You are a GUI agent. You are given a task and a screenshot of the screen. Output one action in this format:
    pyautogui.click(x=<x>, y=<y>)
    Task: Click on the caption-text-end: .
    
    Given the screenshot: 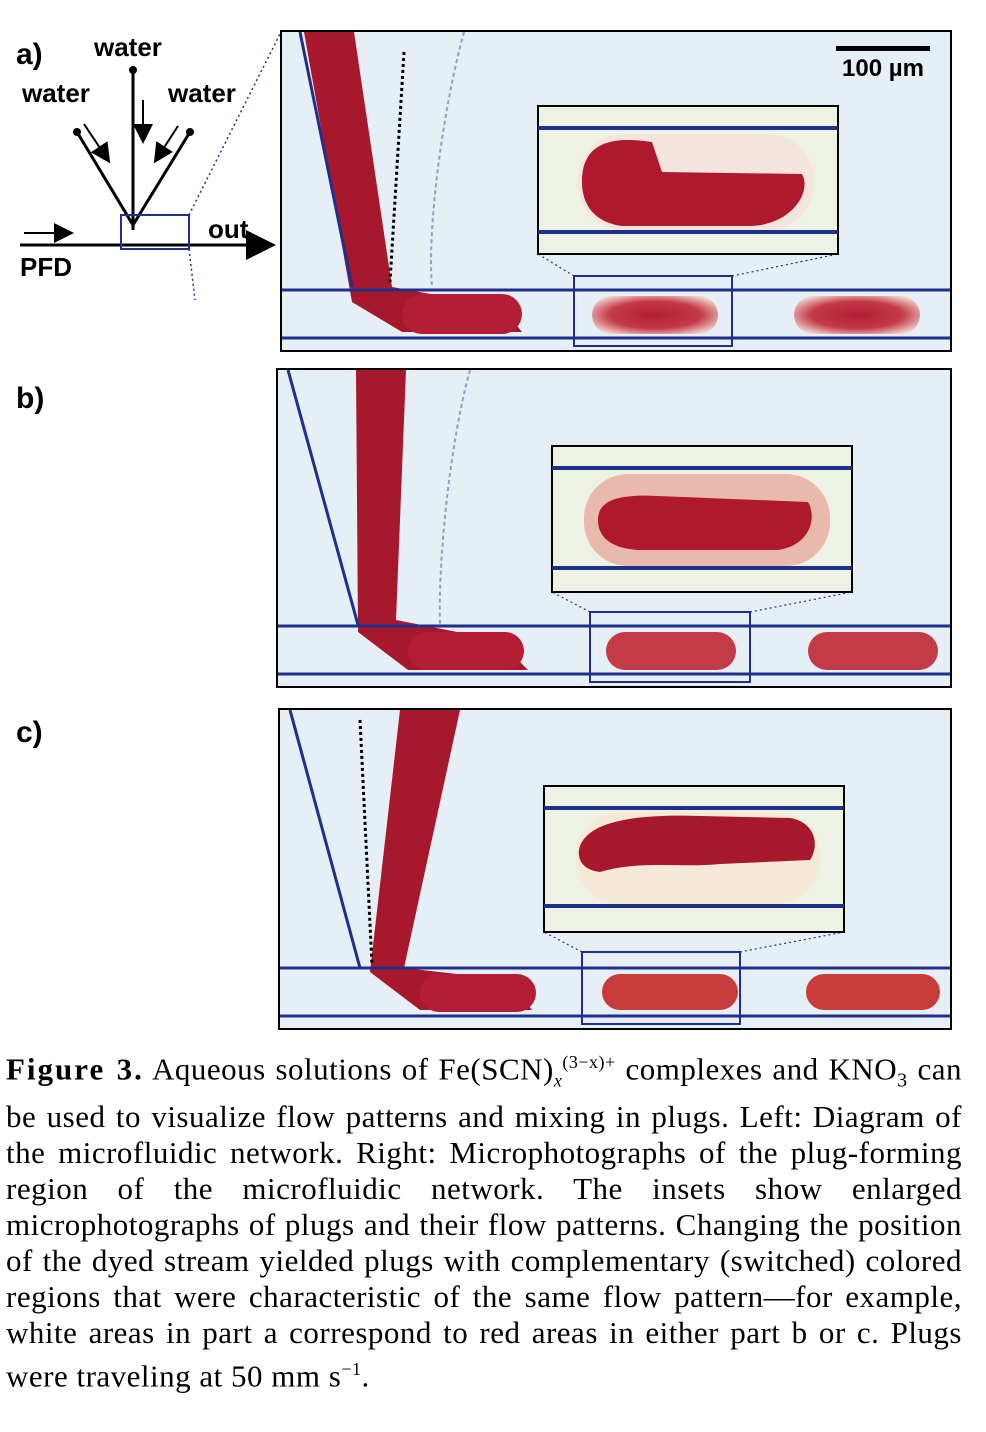 What is the action you would take?
    pyautogui.click(x=365, y=1375)
    